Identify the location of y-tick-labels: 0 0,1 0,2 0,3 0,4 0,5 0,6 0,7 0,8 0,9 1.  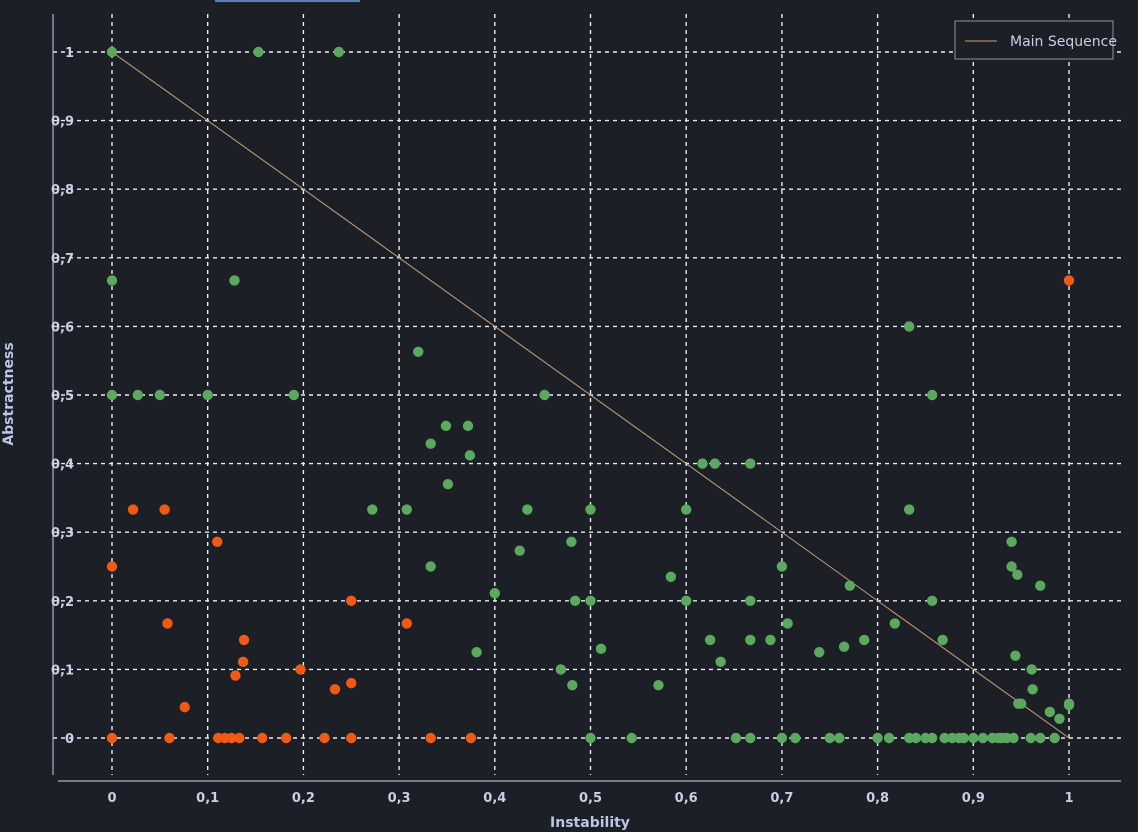
(62, 396).